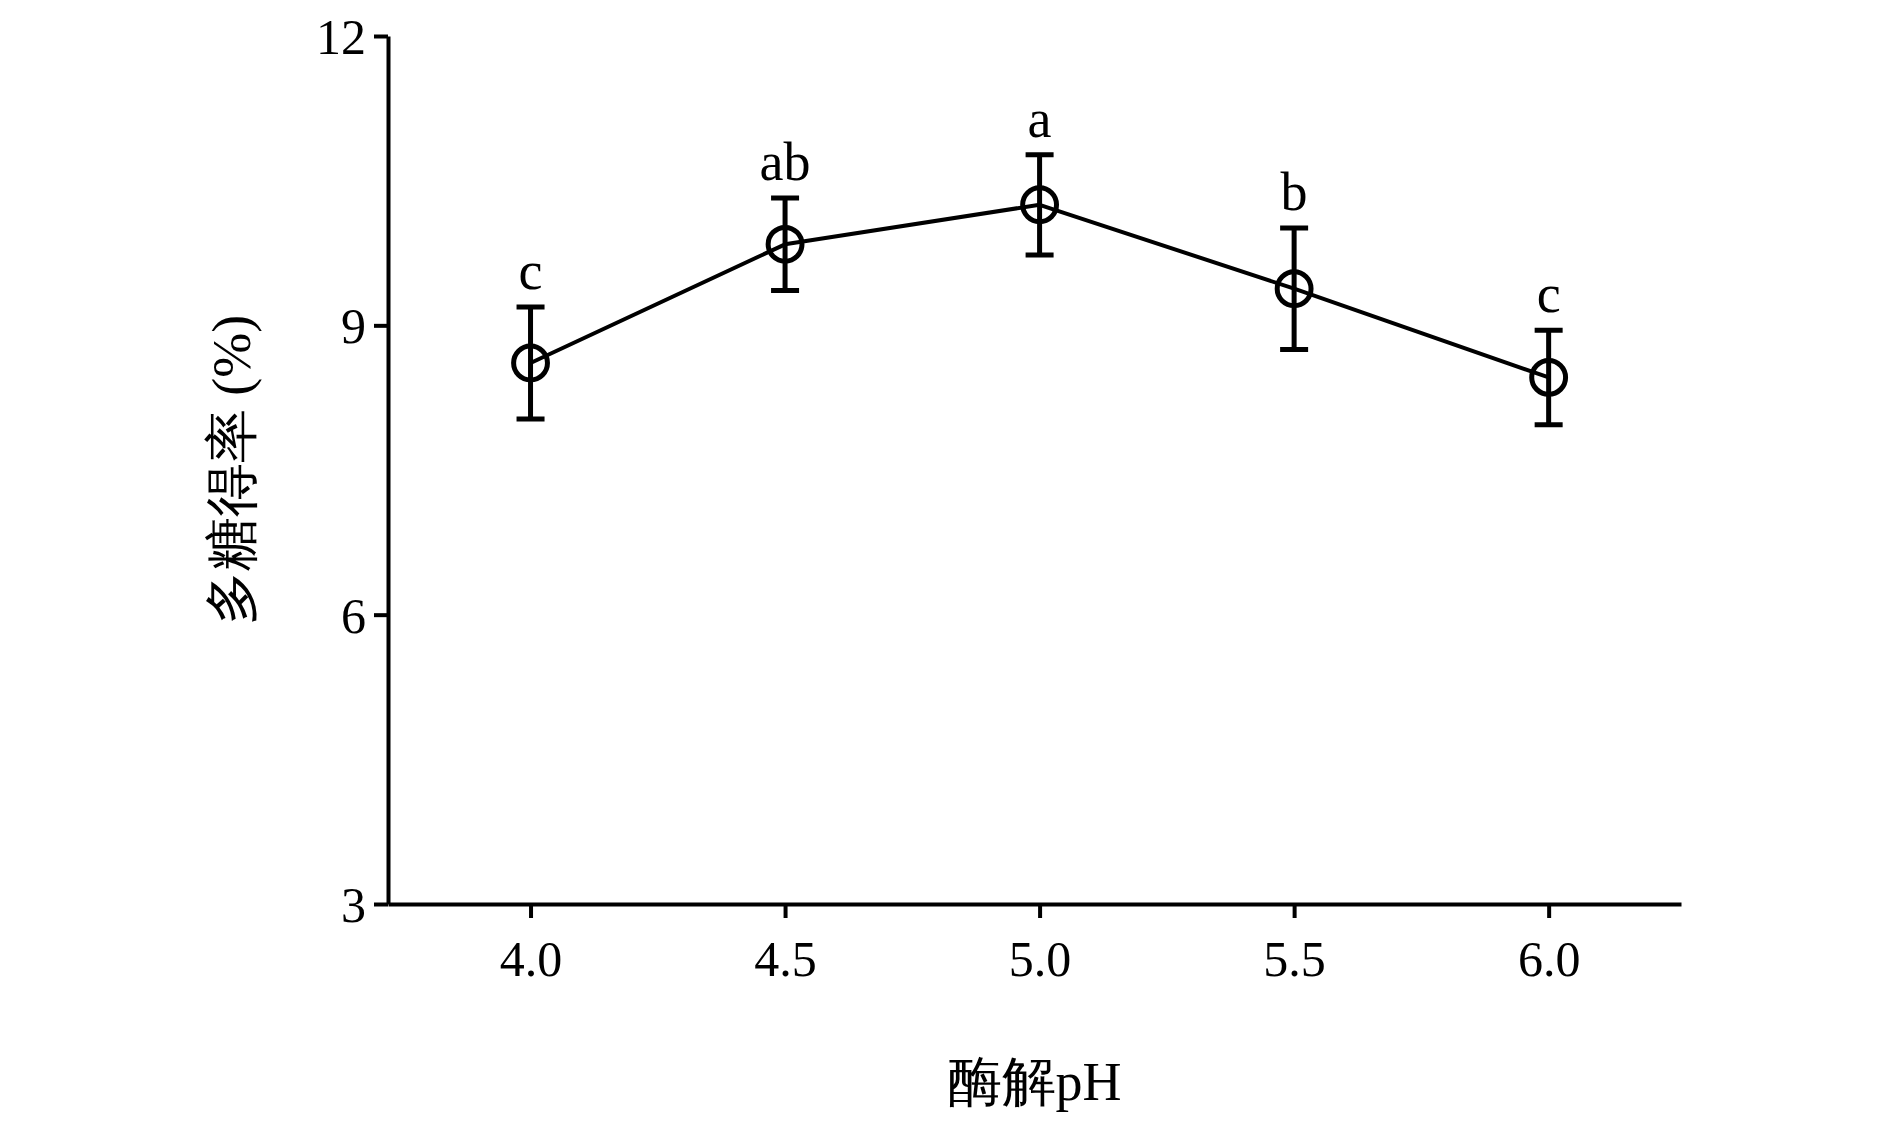 The height and width of the screenshot is (1126, 1890). Describe the element at coordinates (232, 470) in the screenshot. I see `y-axis-title: 多糖得率 (%)` at that location.